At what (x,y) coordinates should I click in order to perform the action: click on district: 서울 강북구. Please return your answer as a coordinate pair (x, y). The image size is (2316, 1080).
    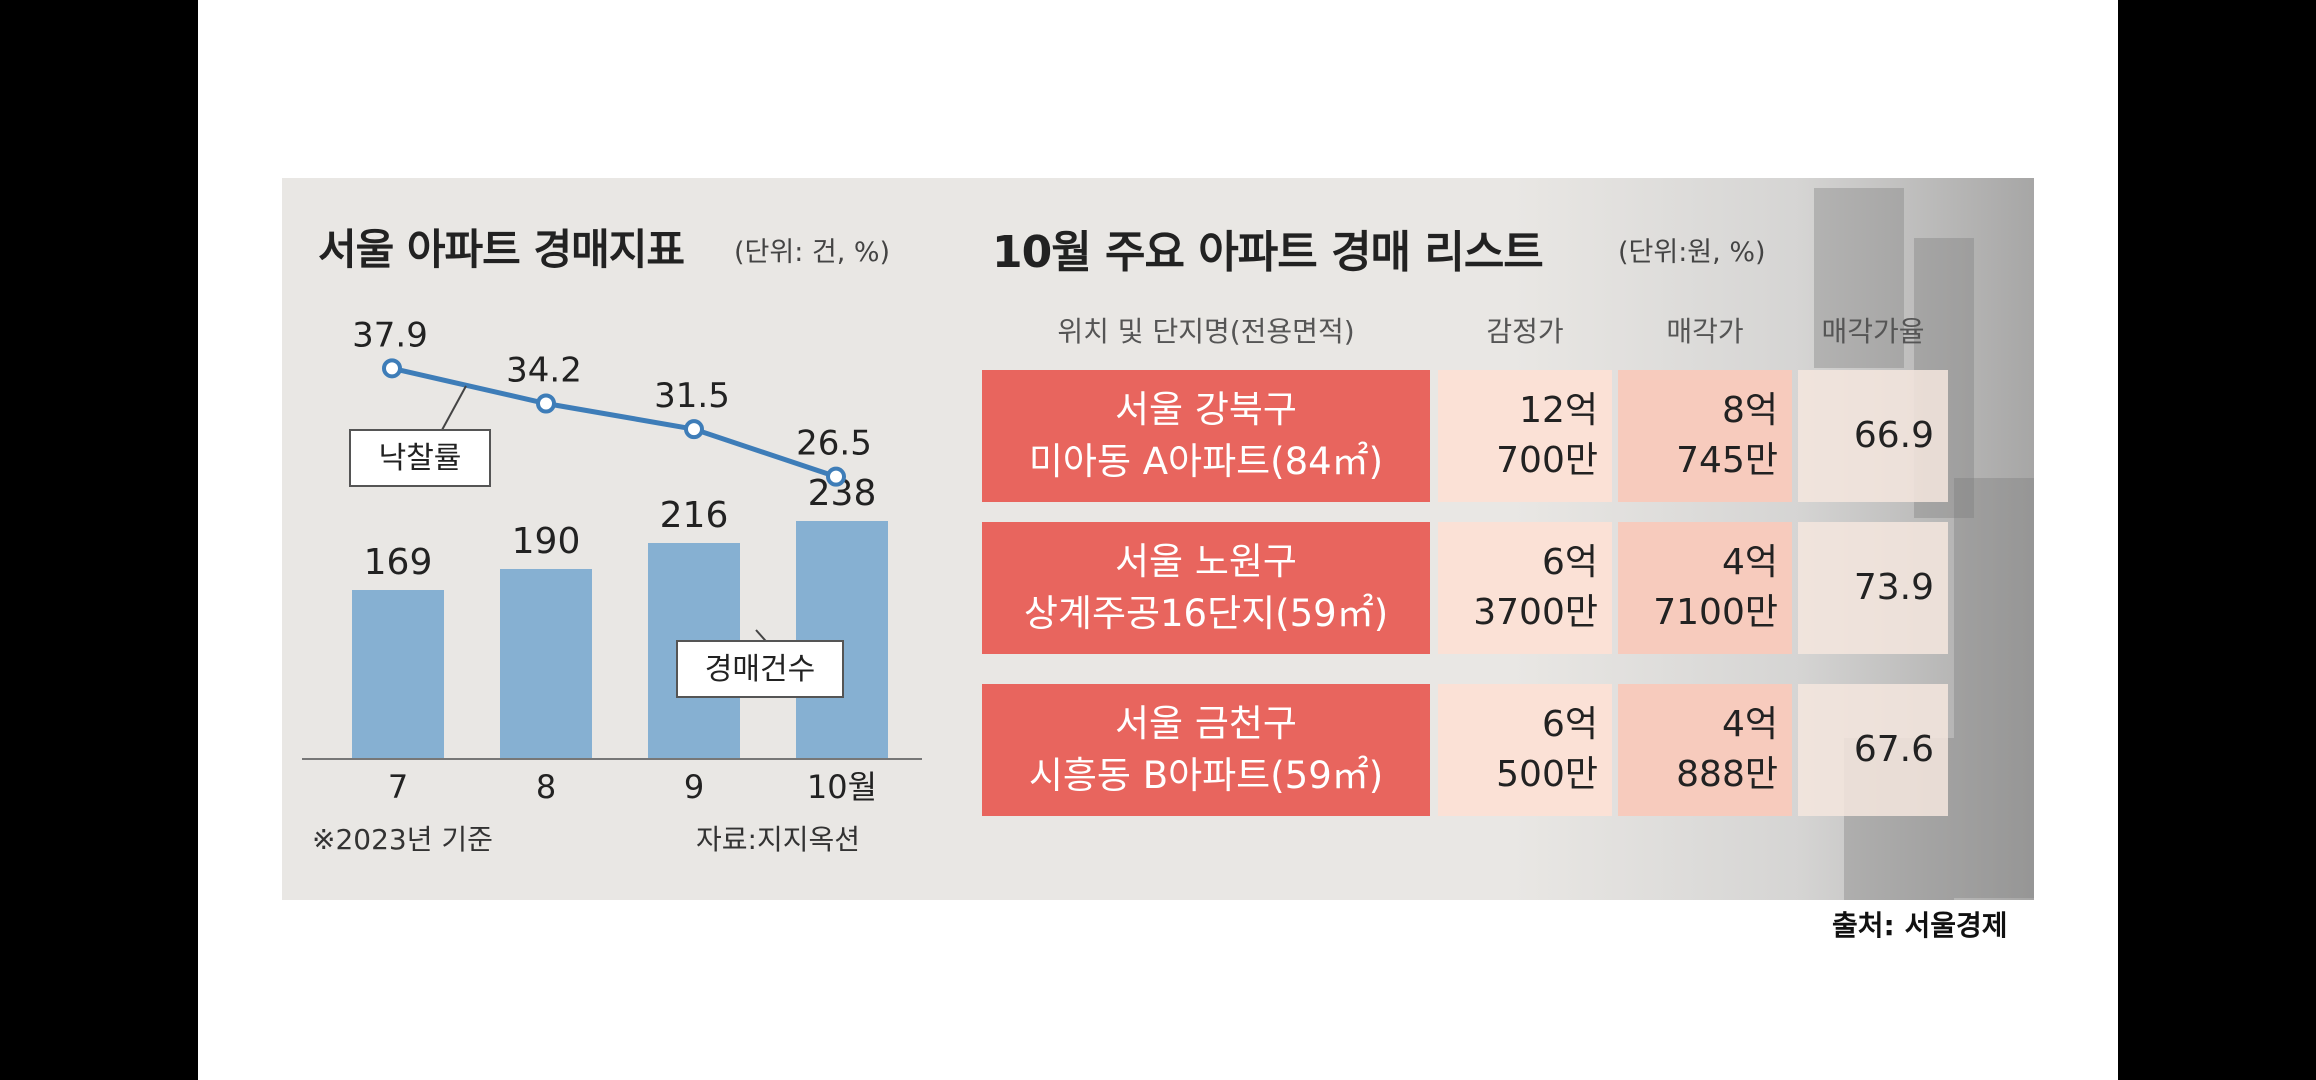
    Looking at the image, I should click on (1206, 409).